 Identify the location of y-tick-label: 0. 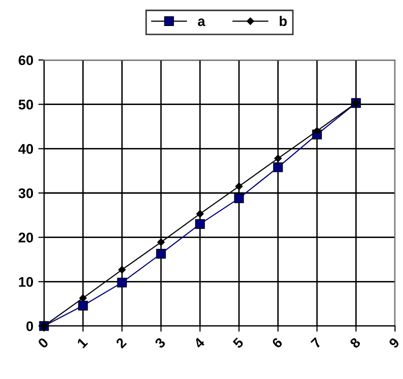
(30, 326).